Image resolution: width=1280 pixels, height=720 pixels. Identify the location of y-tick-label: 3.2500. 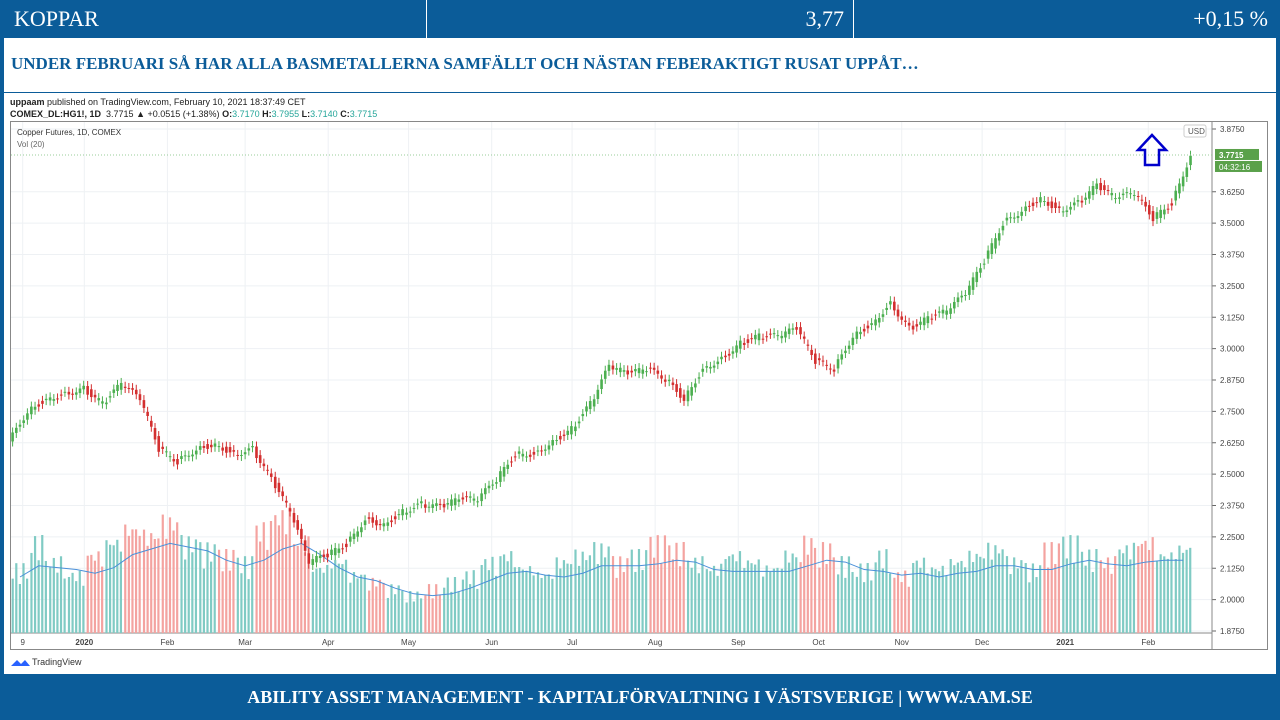
(1232, 286).